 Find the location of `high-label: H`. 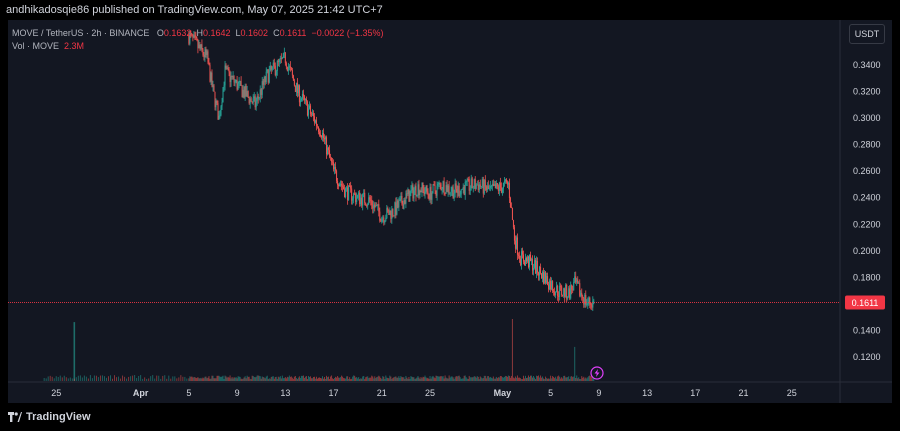

high-label: H is located at coordinates (199, 33).